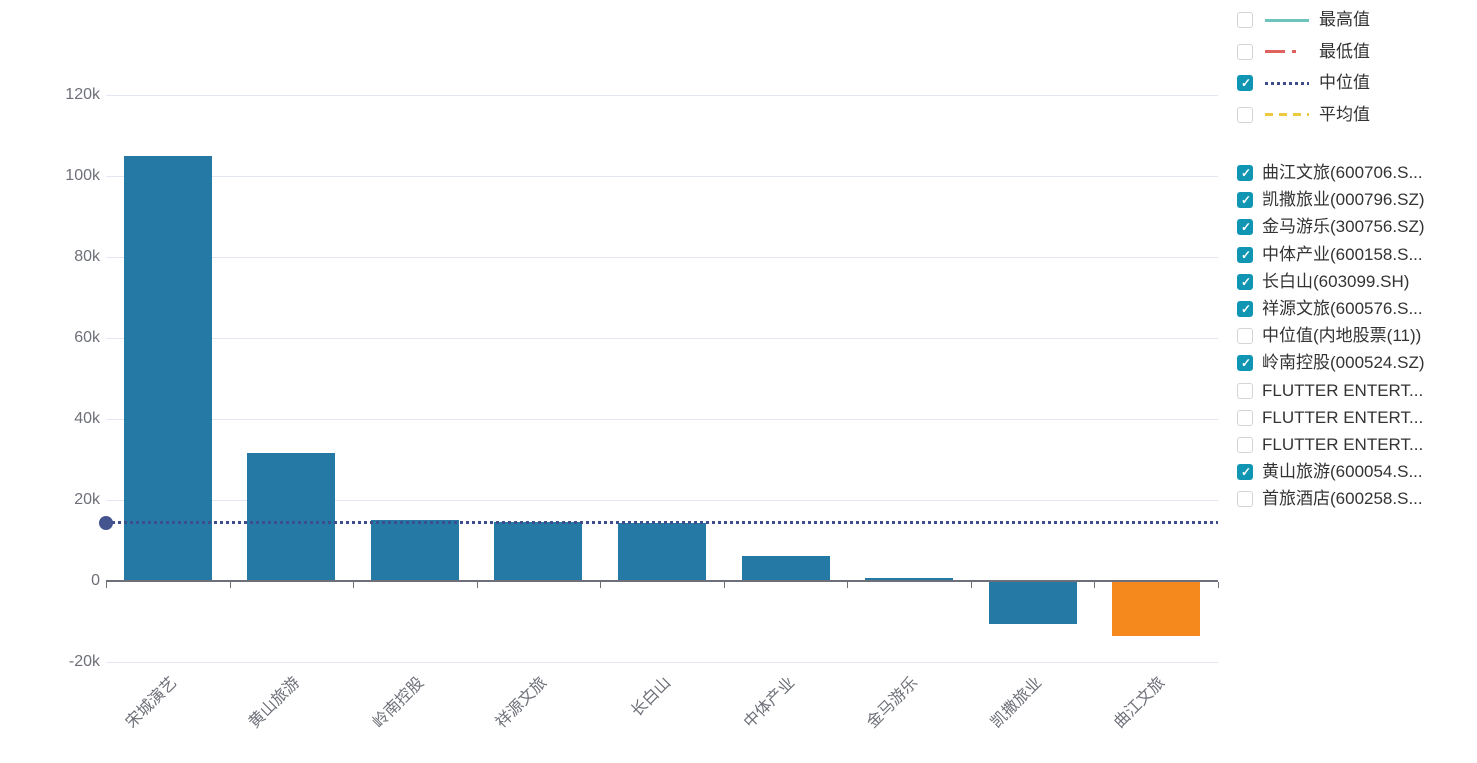 This screenshot has height=763, width=1477. I want to click on series-legend-label: 岭南控股(000524.SZ), so click(1343, 363).